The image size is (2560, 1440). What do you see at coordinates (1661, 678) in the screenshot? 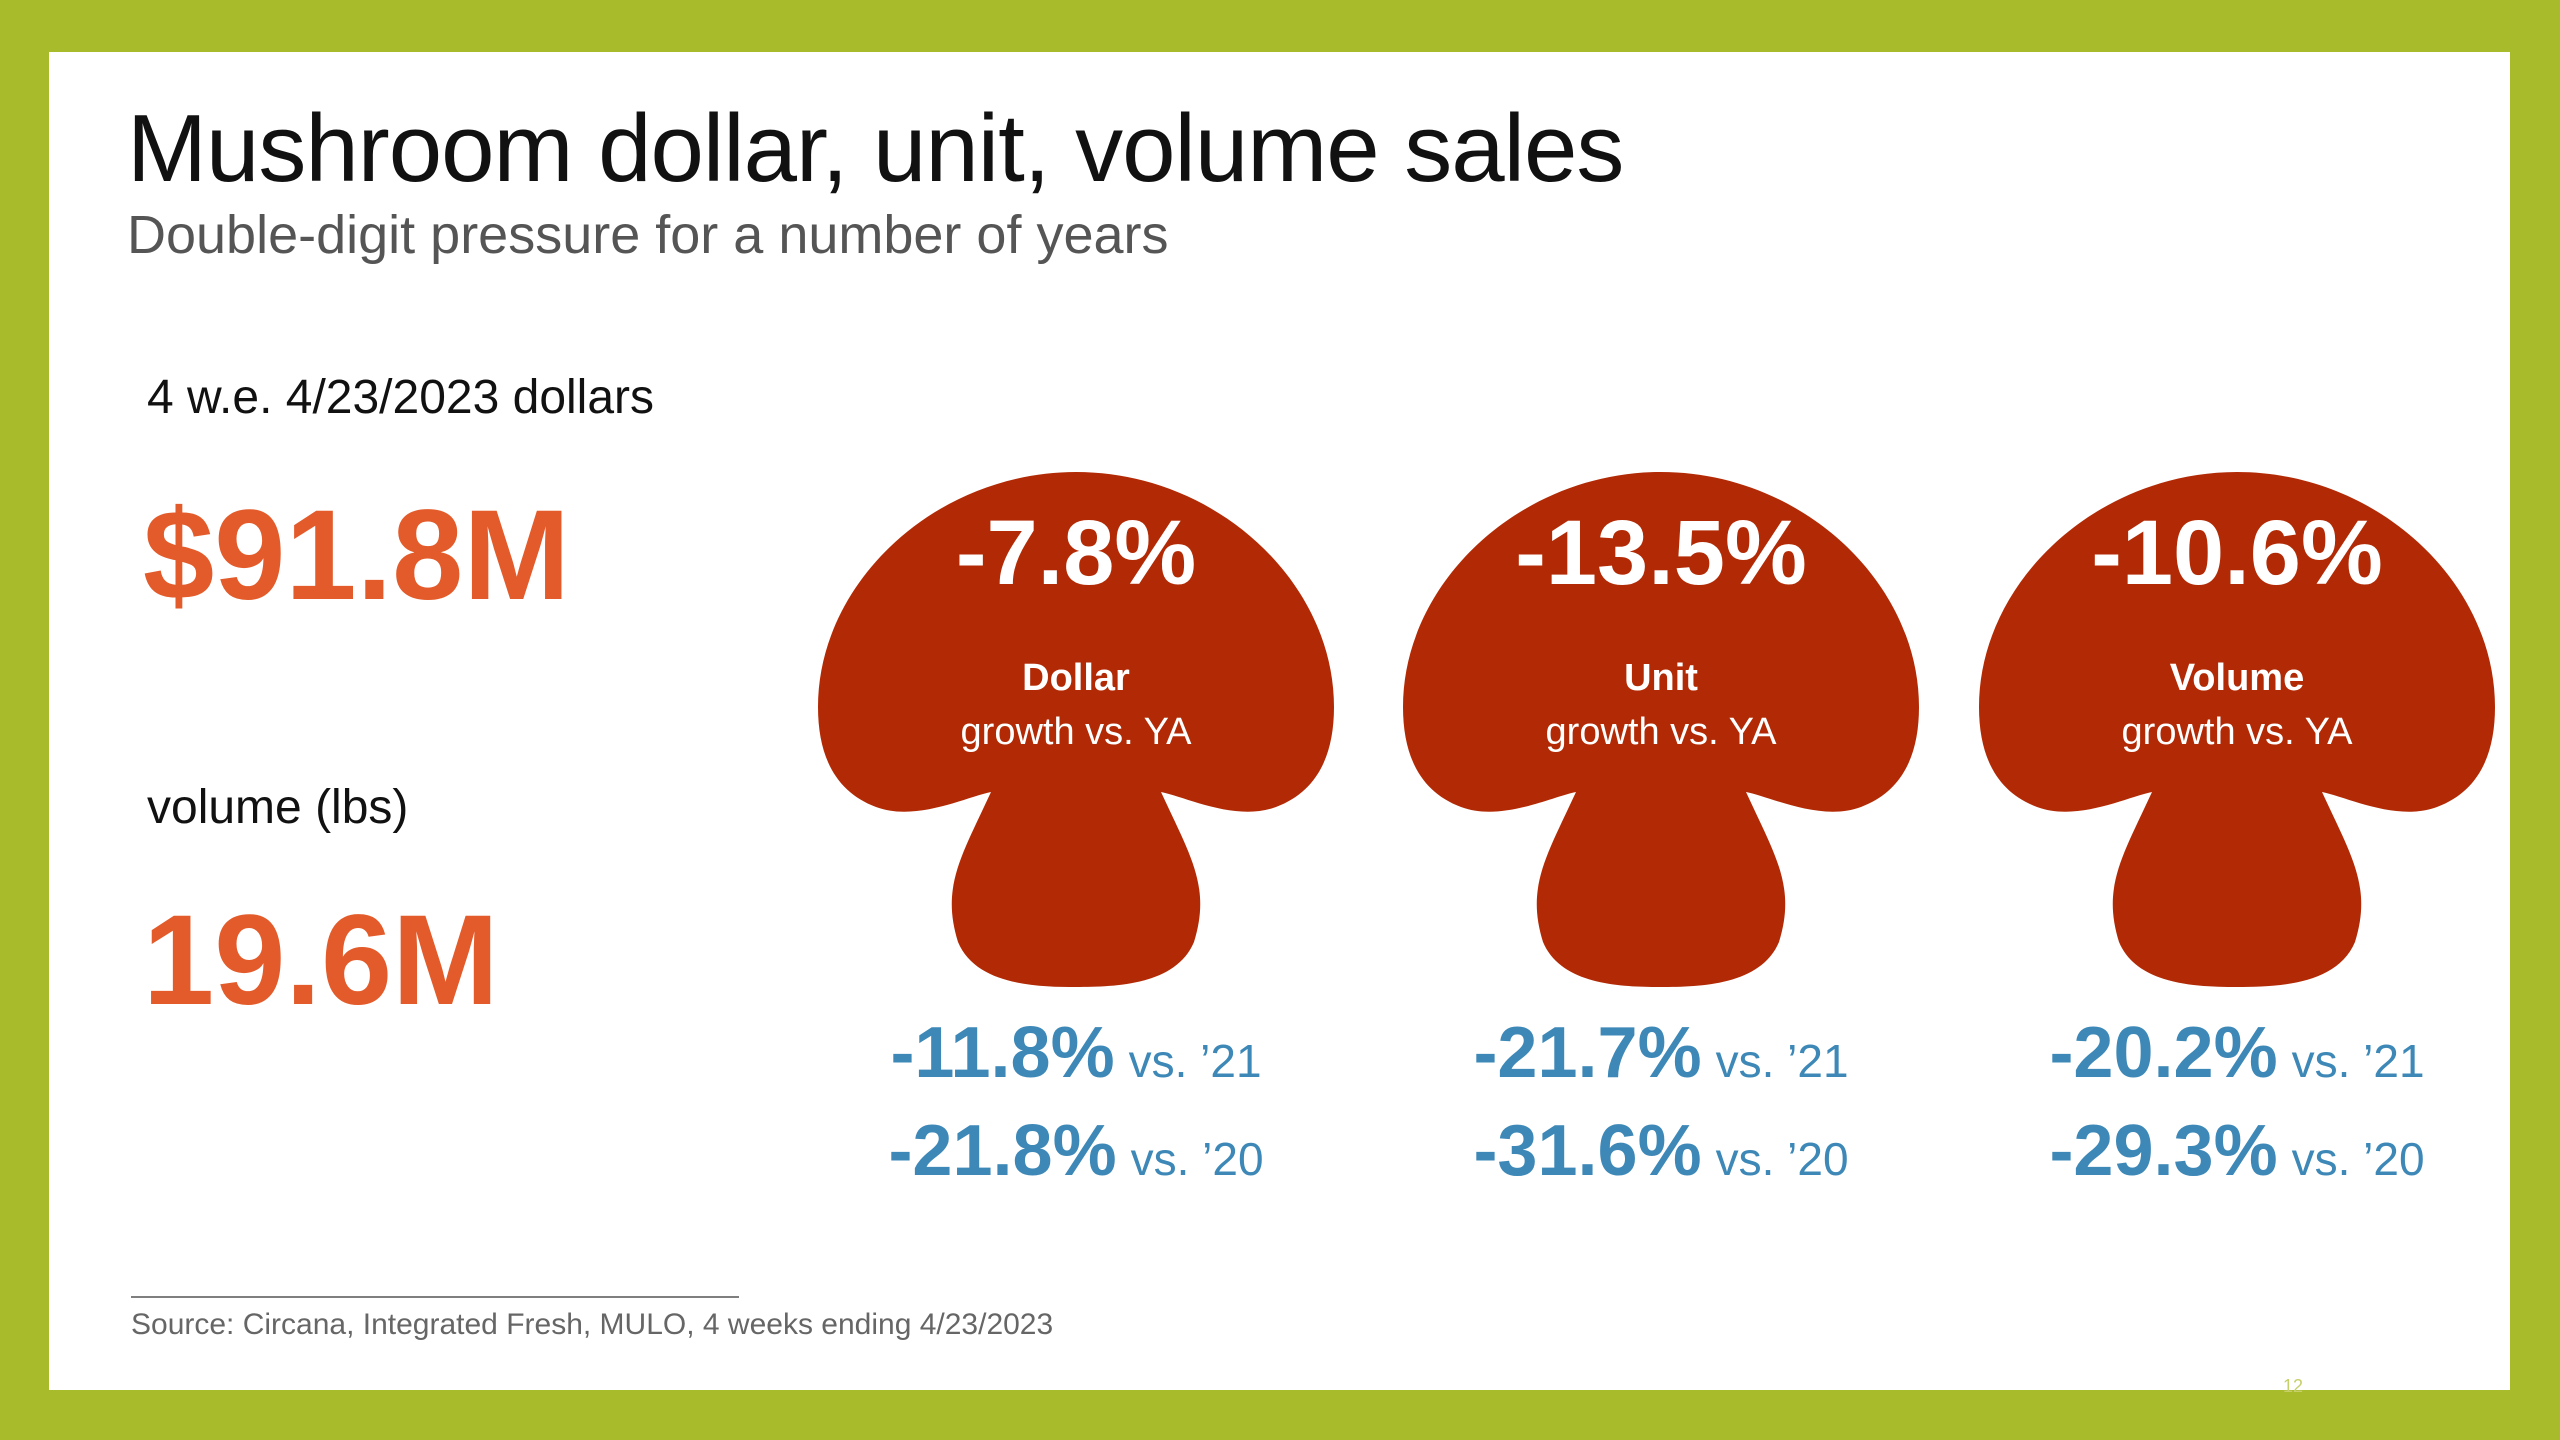
I see `unit-name: Unit` at bounding box center [1661, 678].